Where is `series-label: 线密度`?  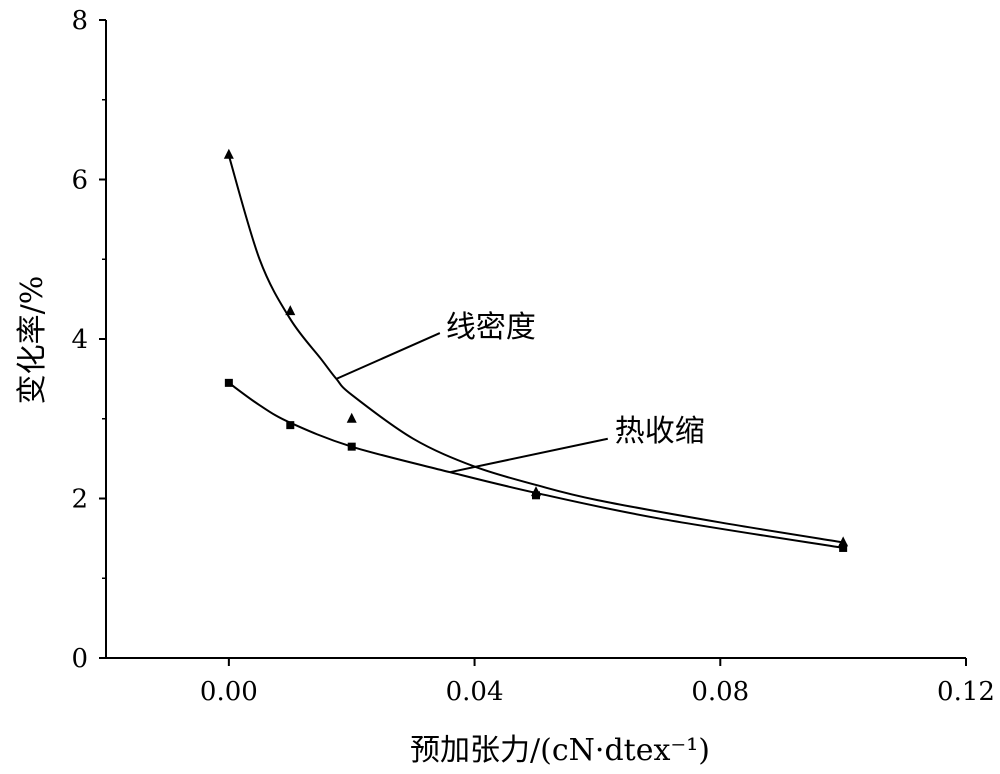
series-label: 线密度 is located at coordinates (491, 327).